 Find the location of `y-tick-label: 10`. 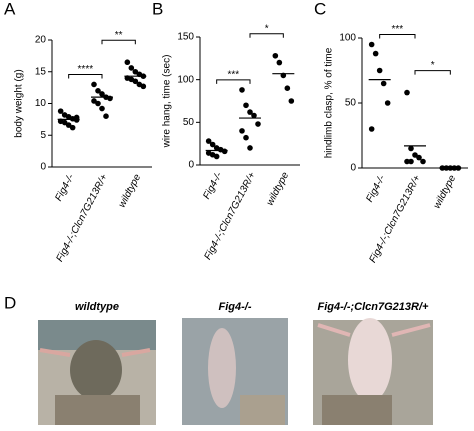

y-tick-label: 10 is located at coordinates (41, 103).